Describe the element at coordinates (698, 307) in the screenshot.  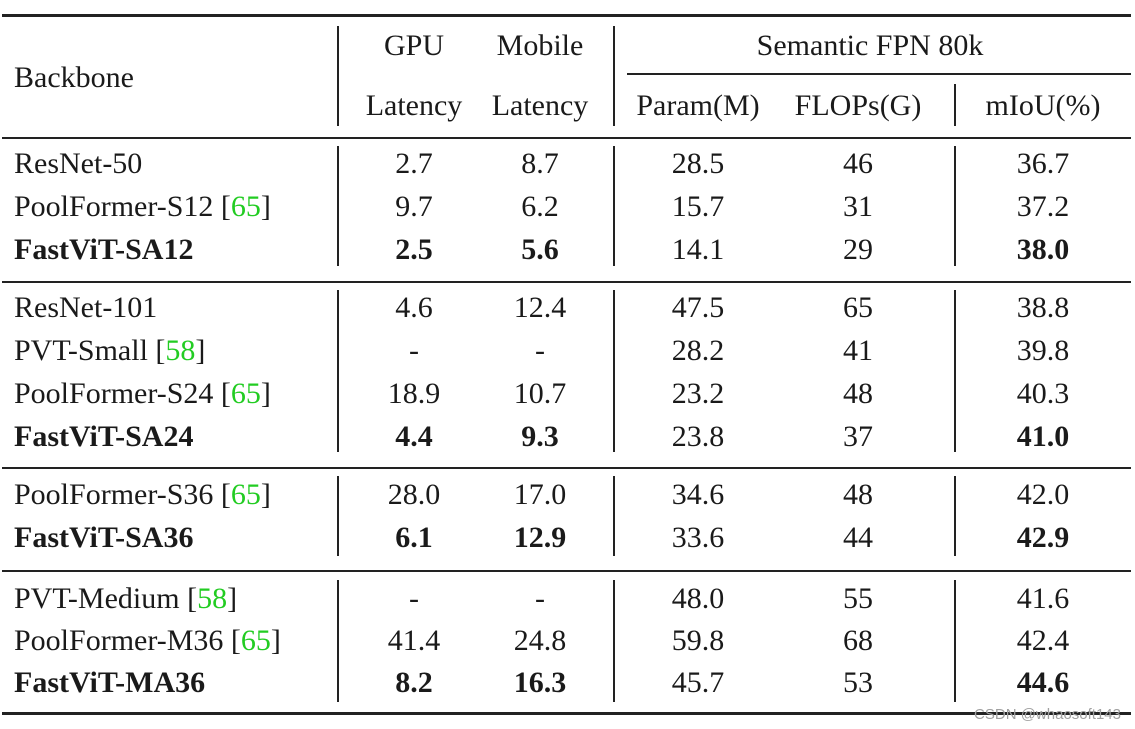
I see `cell-param: 47.5` at that location.